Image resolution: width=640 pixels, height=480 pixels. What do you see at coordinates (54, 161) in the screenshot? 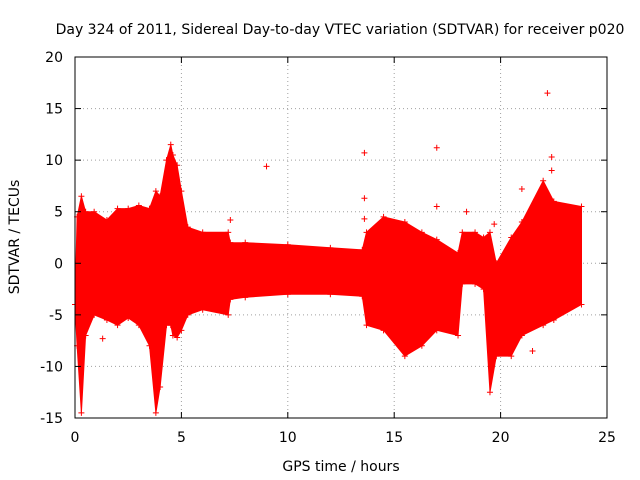
I see `y-tick-label: 10` at bounding box center [54, 161].